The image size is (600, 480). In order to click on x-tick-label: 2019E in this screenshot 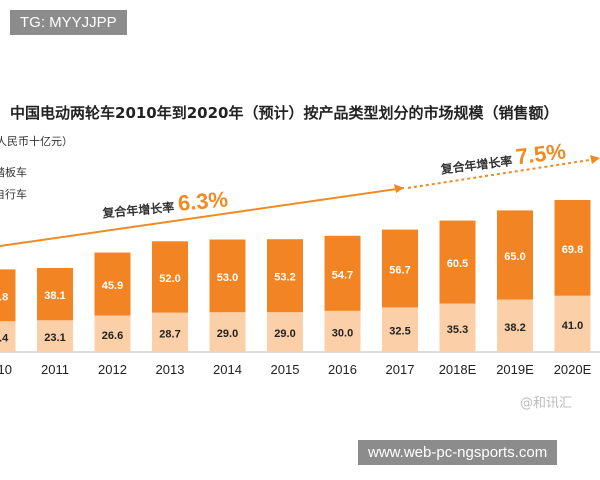, I will do `click(515, 369)`.